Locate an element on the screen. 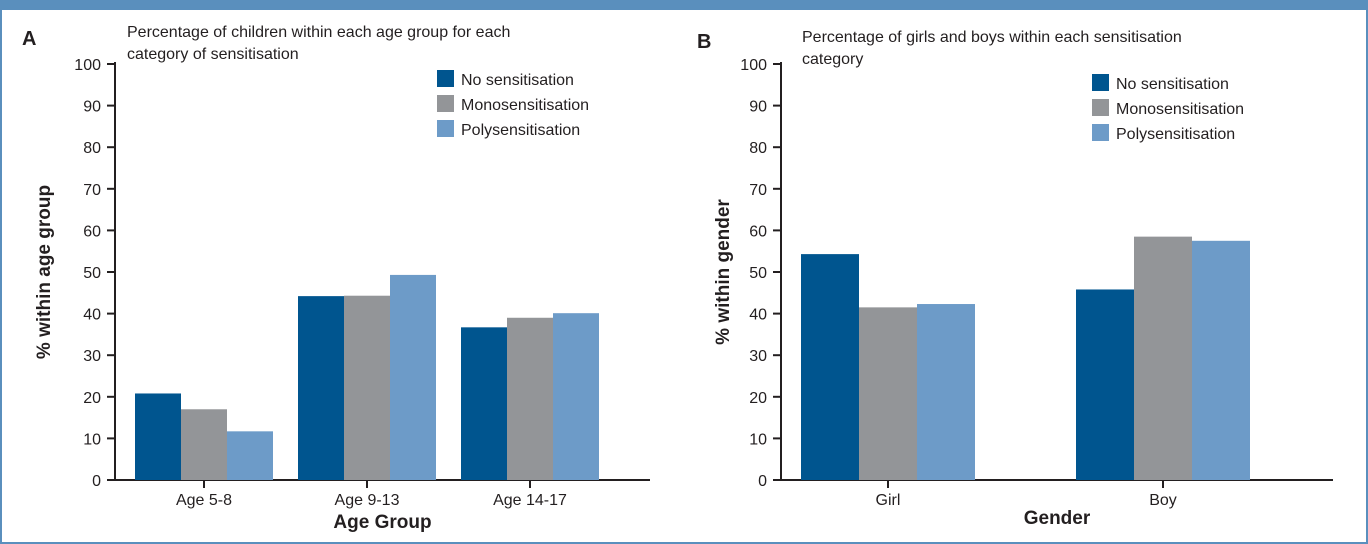 The image size is (1368, 544). panel-a-legend-label: Polysensitisation is located at coordinates (520, 130).